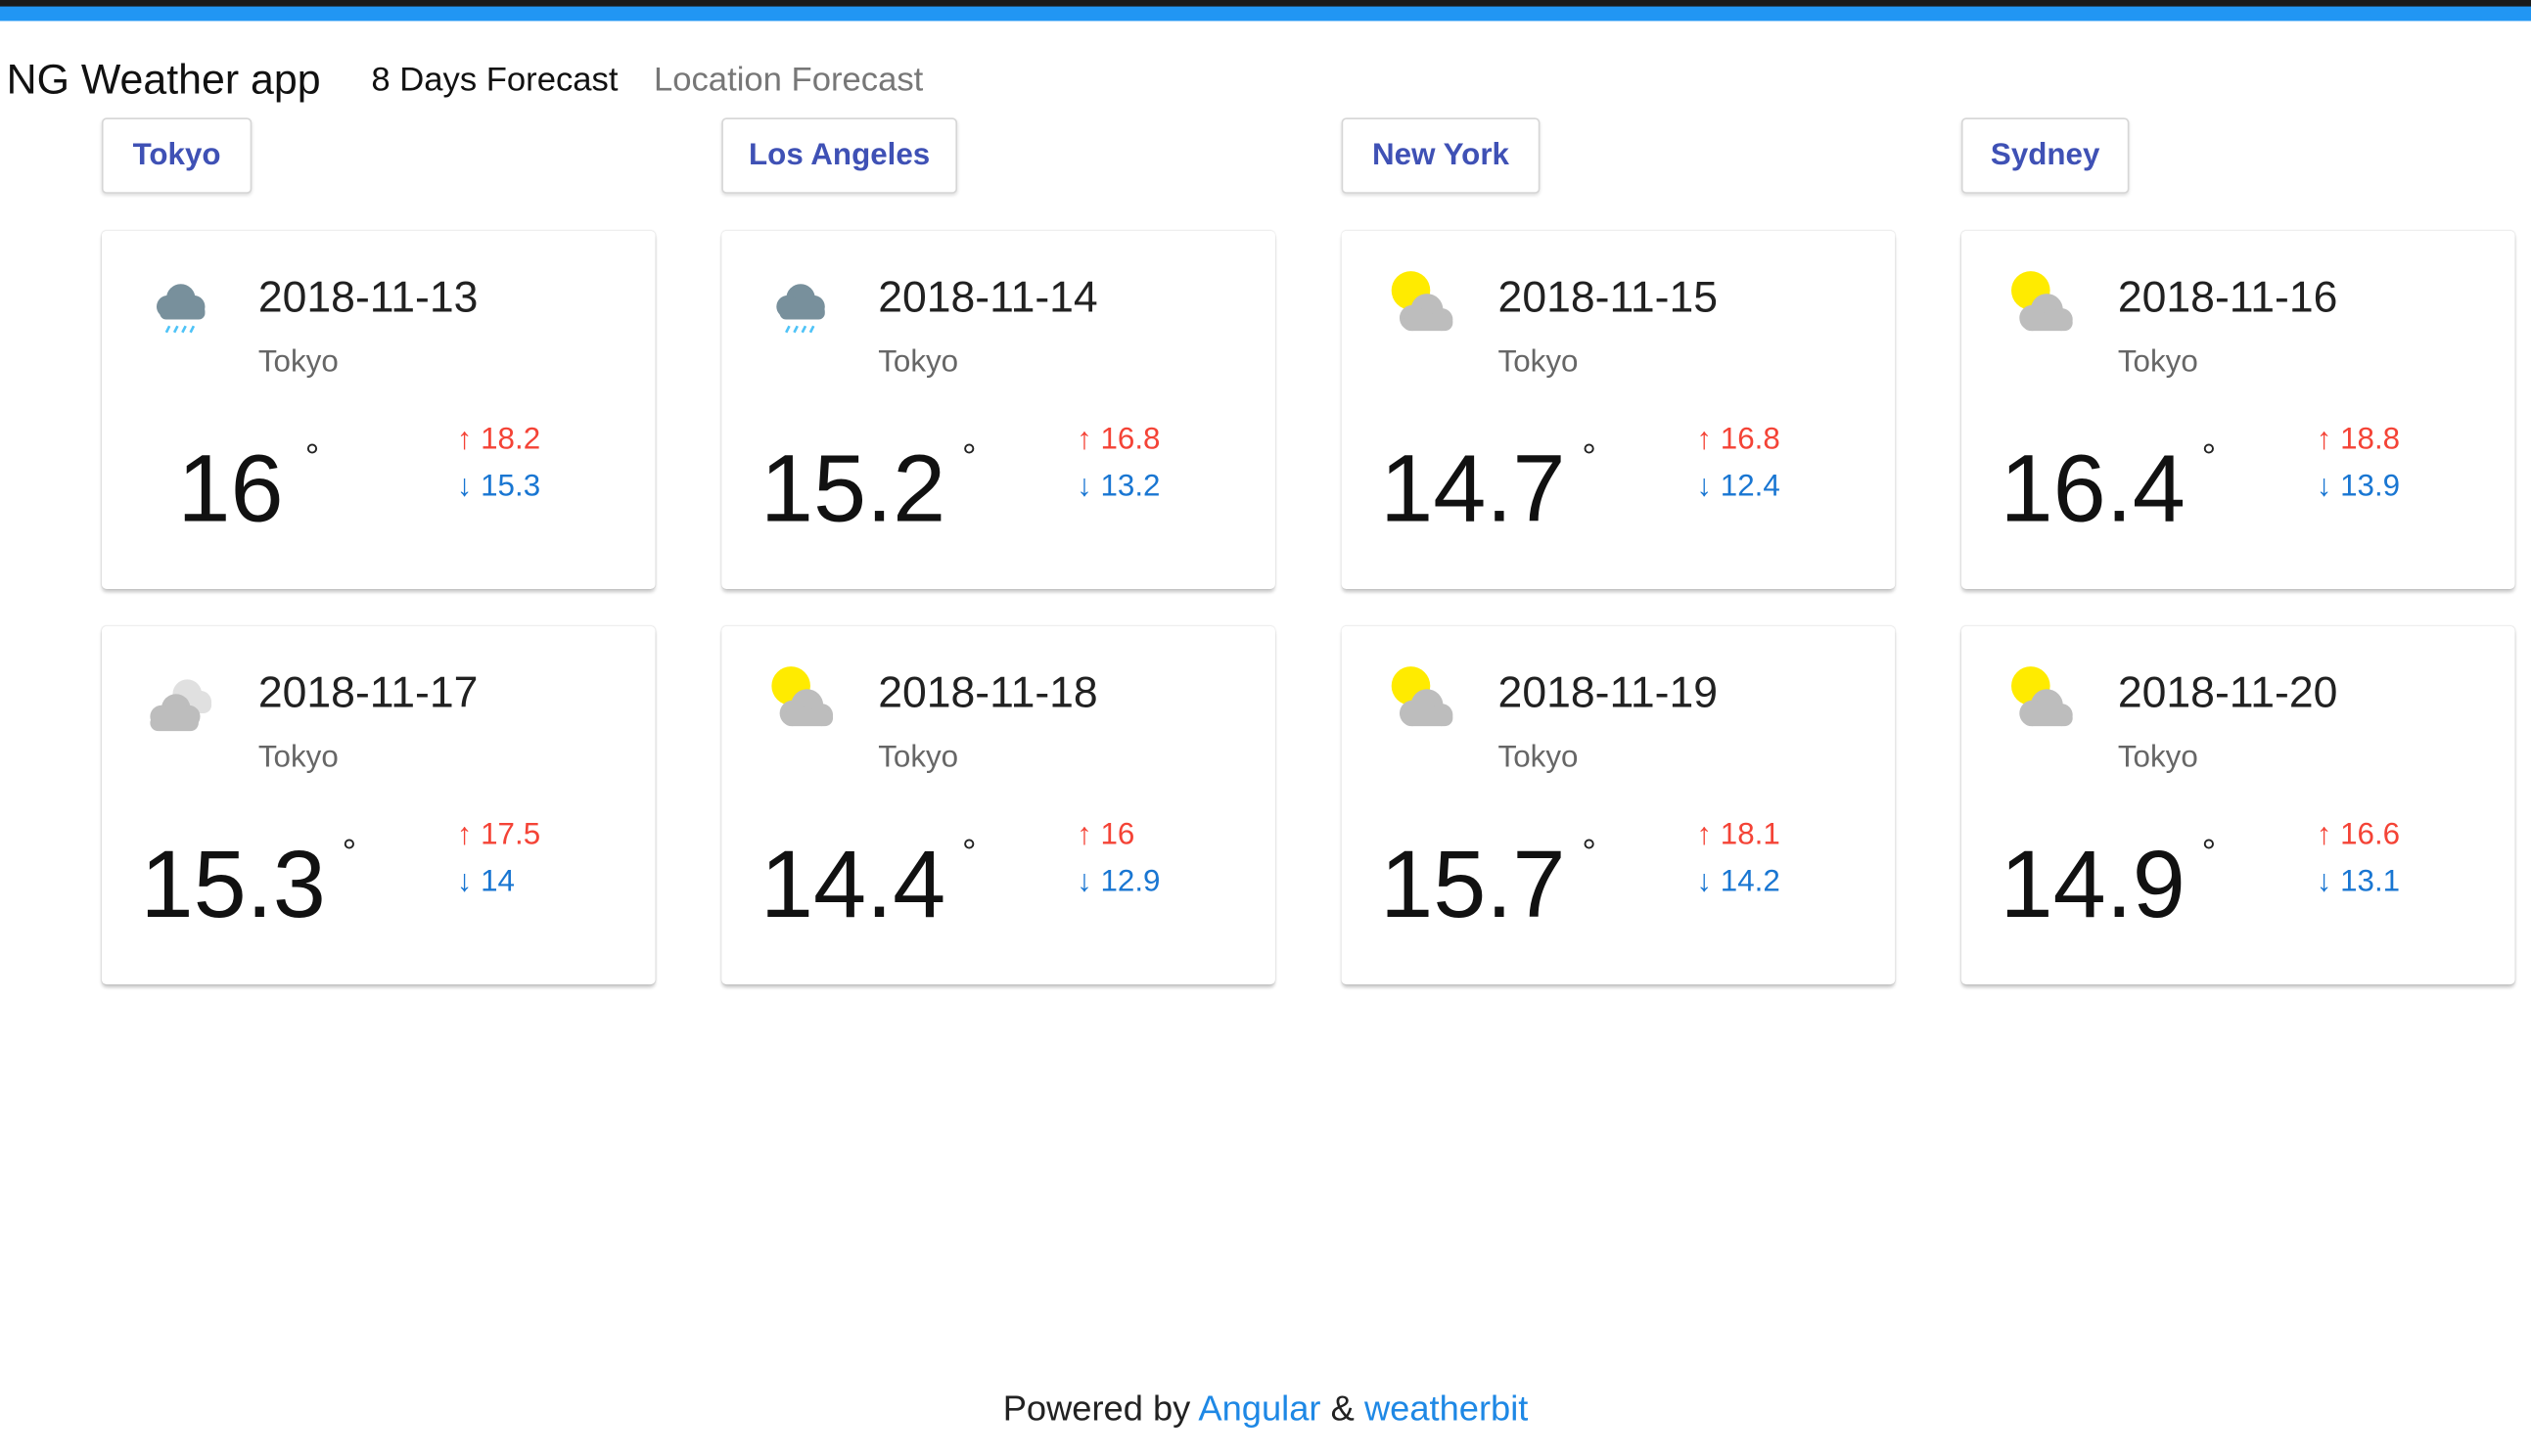 The height and width of the screenshot is (1456, 2531). I want to click on forecast-date: 2018-11-16, so click(2227, 297).